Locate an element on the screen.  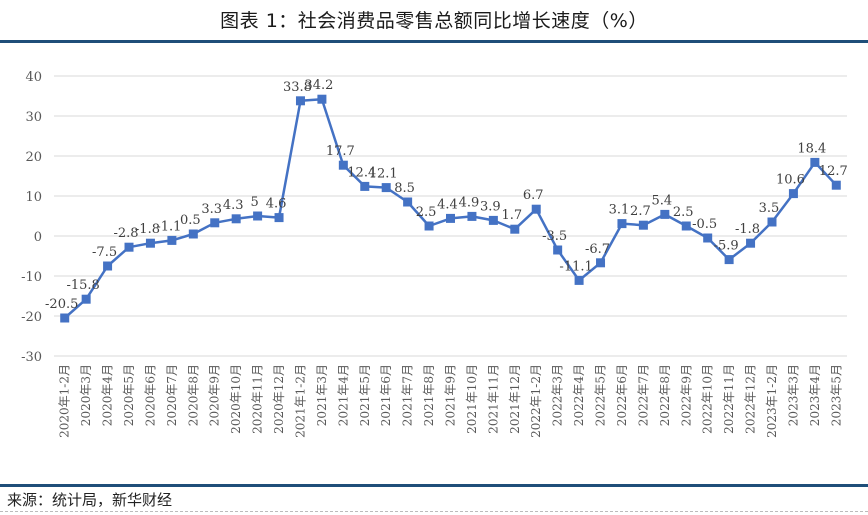
data-value-label: 2.7 is located at coordinates (640, 211).